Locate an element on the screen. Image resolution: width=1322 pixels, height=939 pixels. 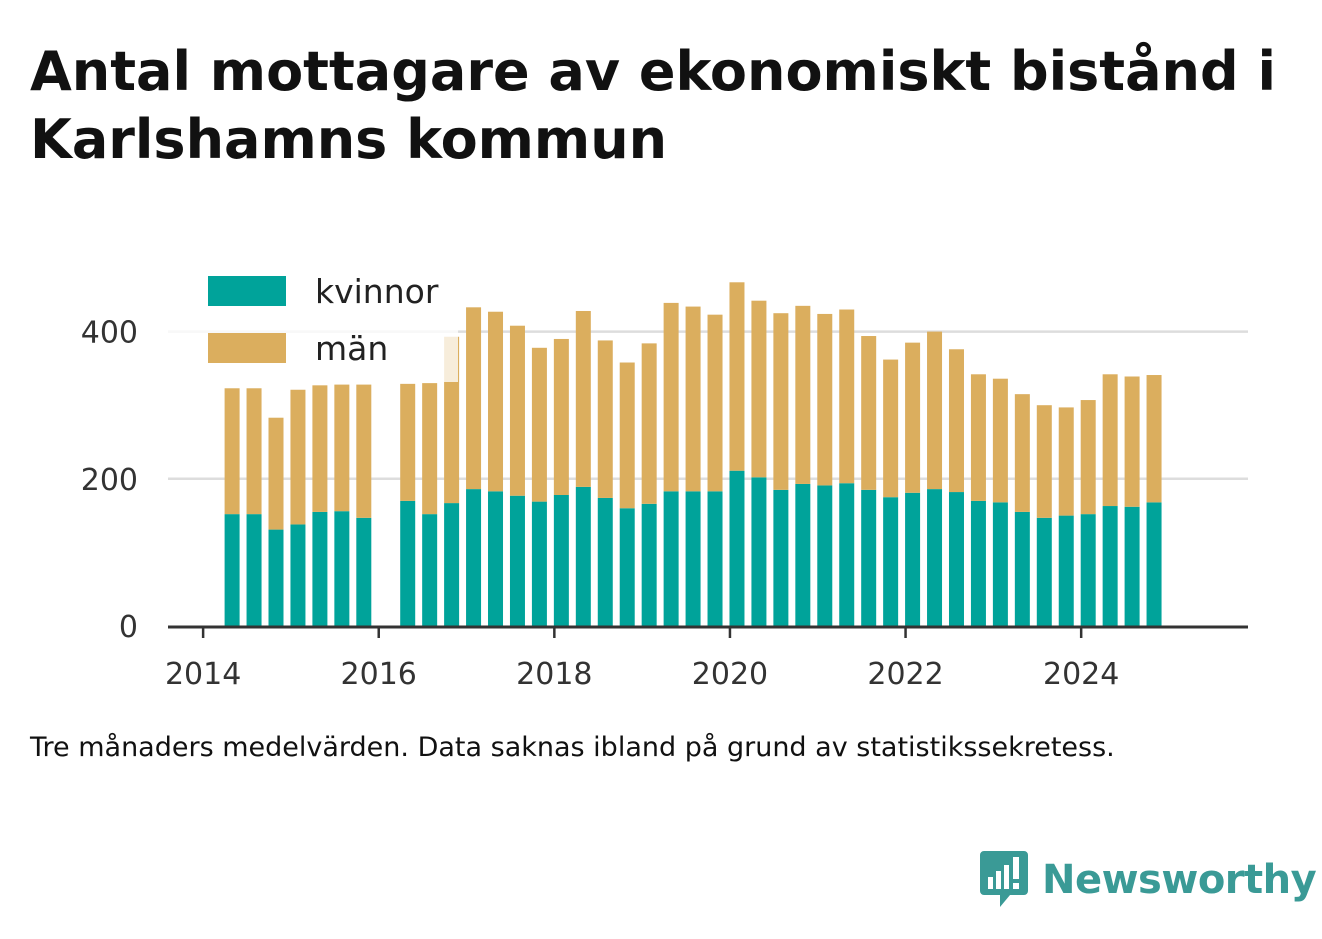
x-tick-label: 2016 is located at coordinates (379, 674).